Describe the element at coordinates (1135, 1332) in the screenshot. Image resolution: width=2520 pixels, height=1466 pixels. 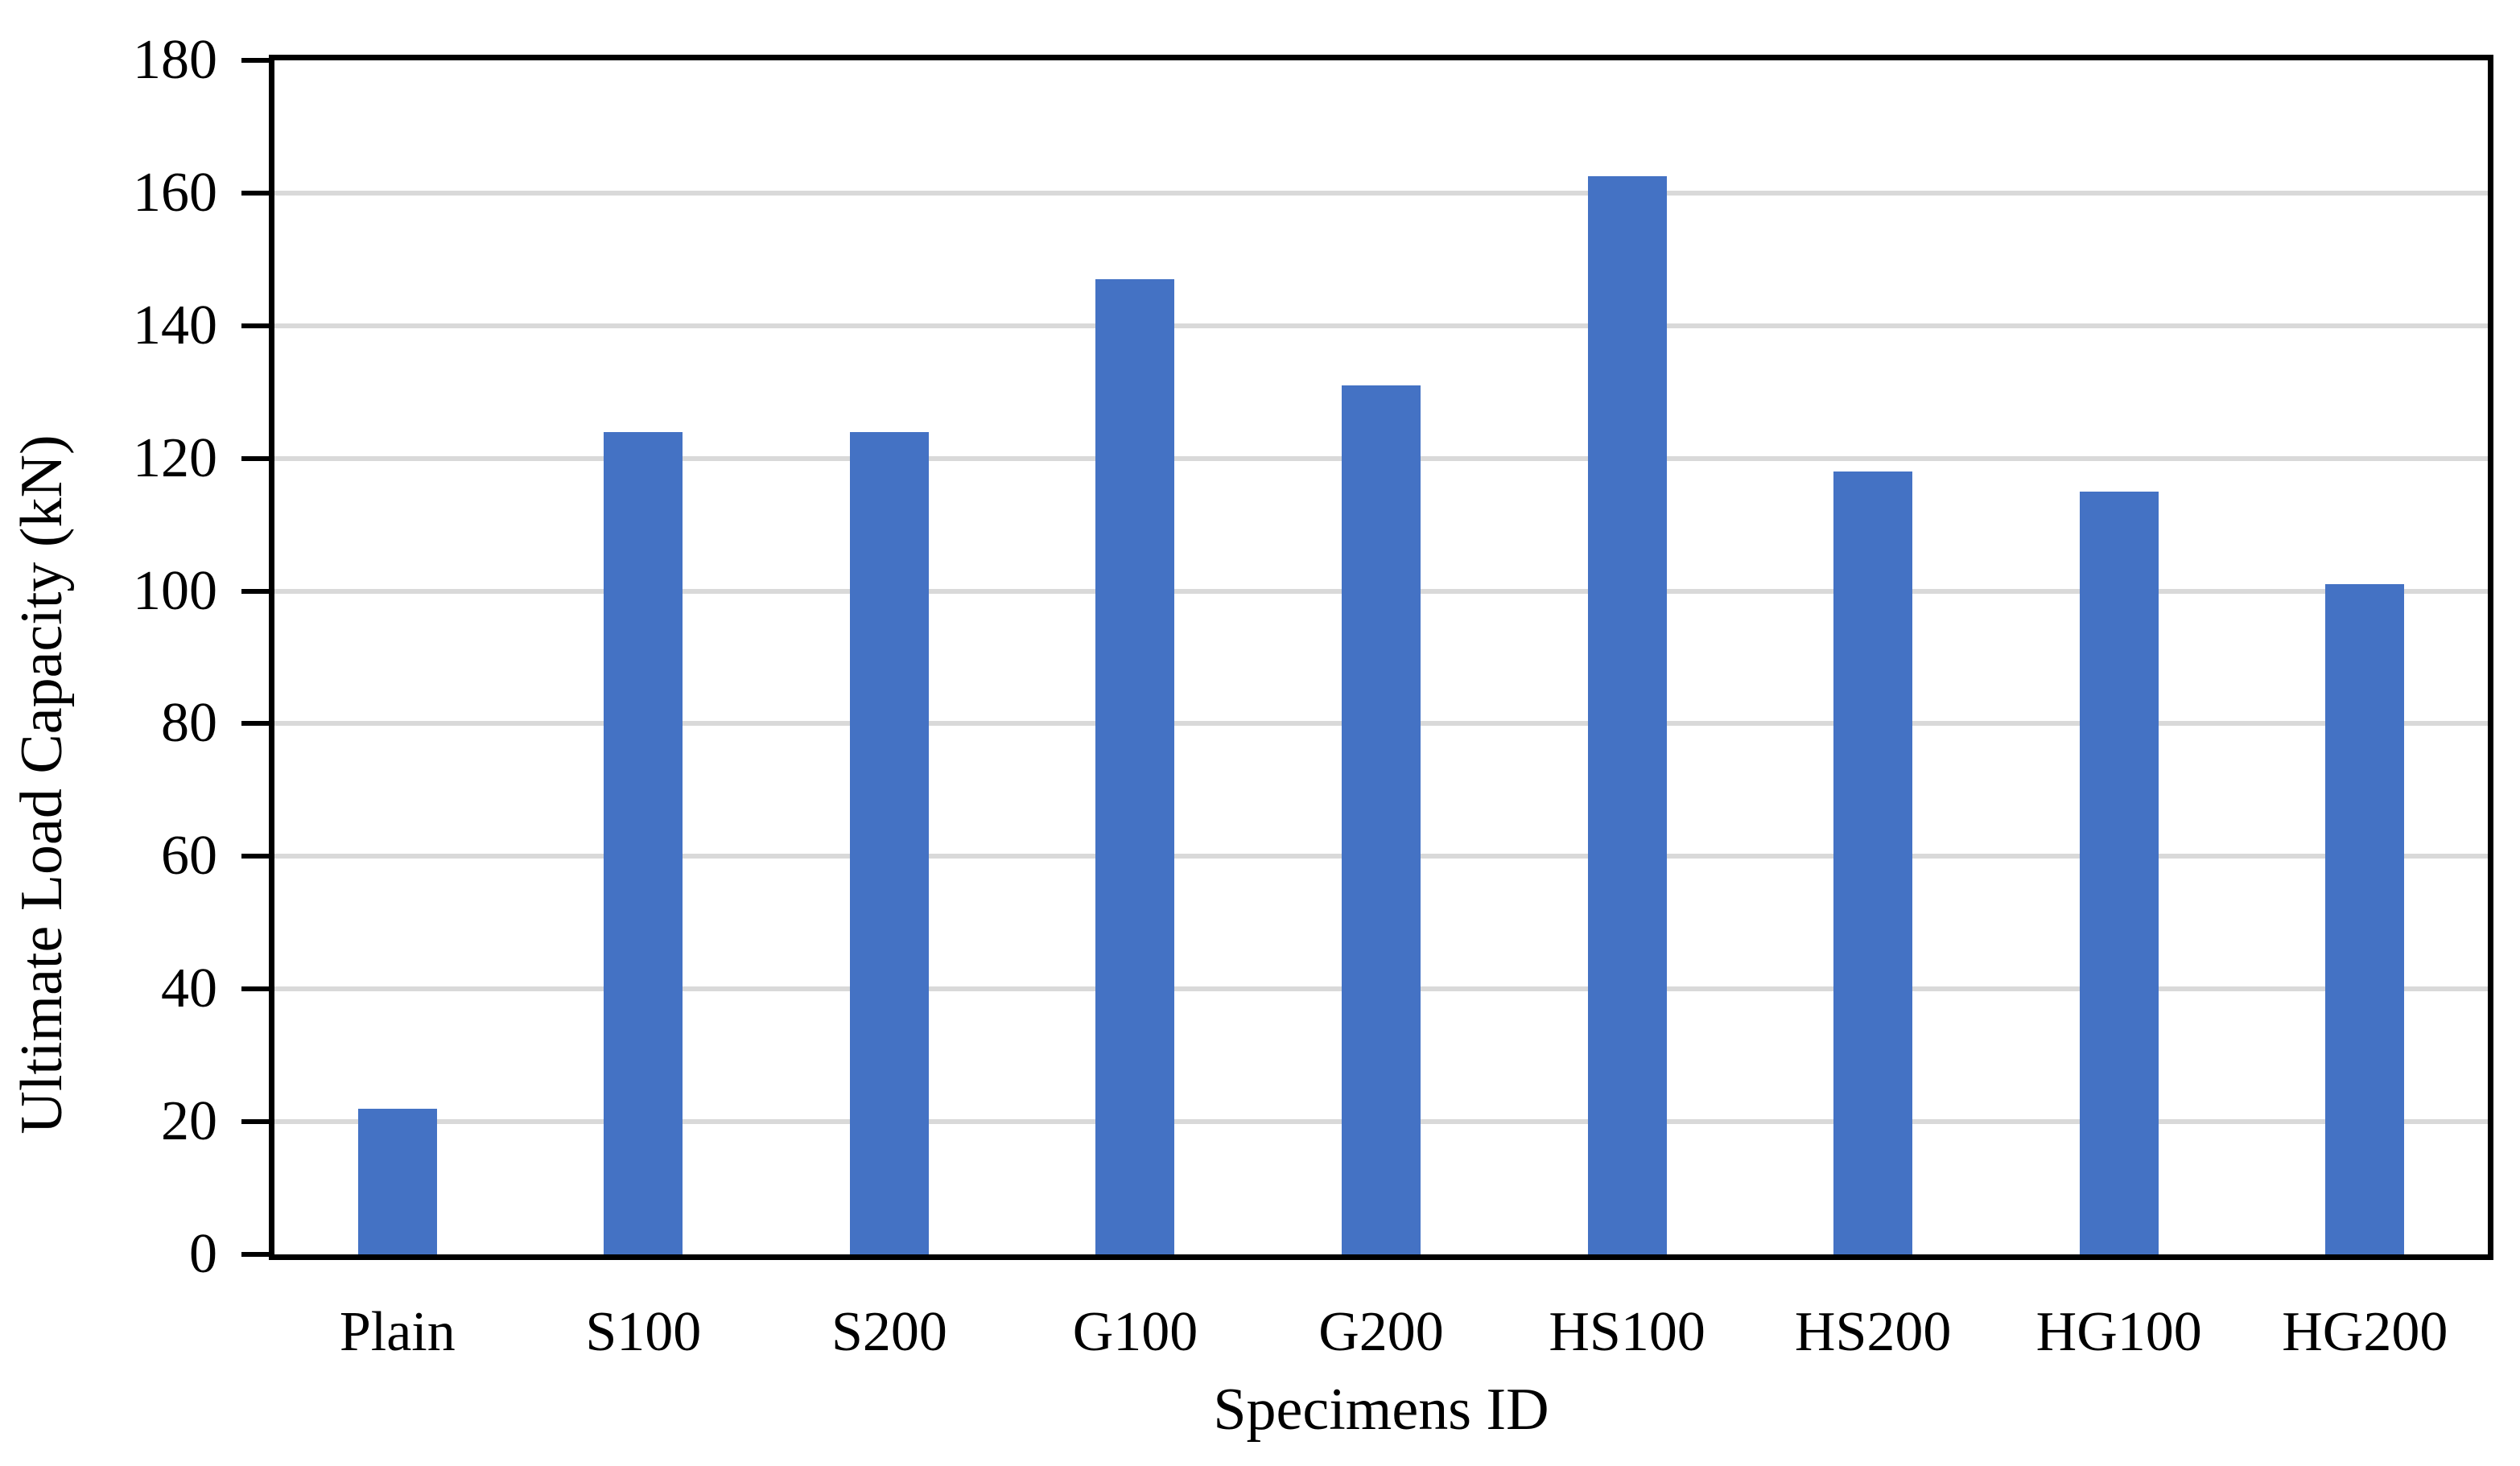
I see `x-category-label-G100: G100` at that location.